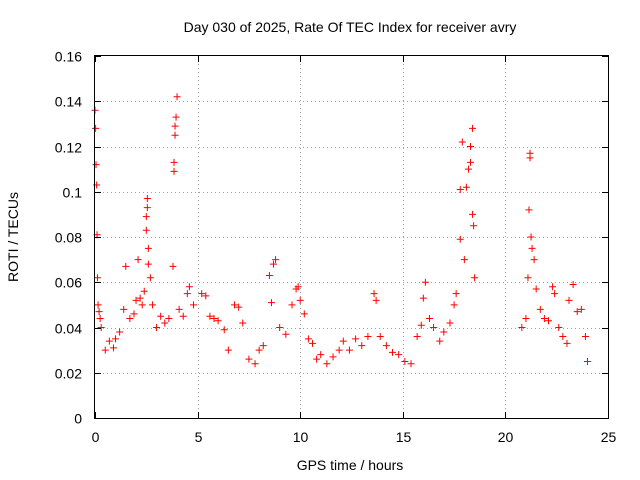 The height and width of the screenshot is (480, 640). What do you see at coordinates (68, 148) in the screenshot?
I see `y-tick-label: 0.12` at bounding box center [68, 148].